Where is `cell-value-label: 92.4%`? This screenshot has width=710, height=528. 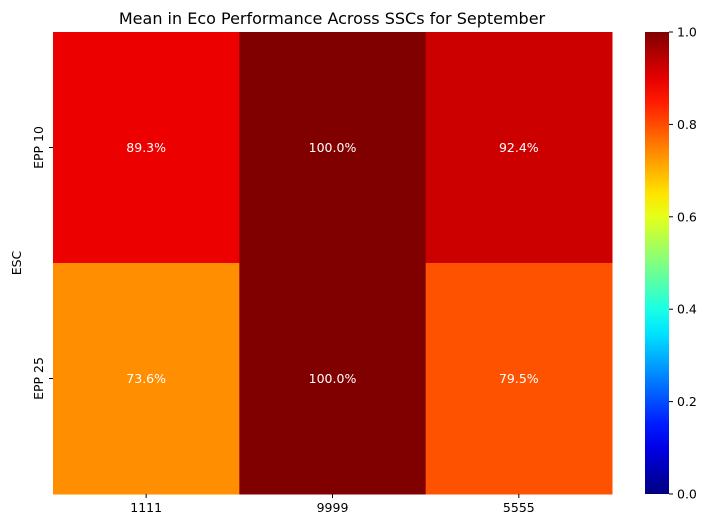 cell-value-label: 92.4% is located at coordinates (519, 147).